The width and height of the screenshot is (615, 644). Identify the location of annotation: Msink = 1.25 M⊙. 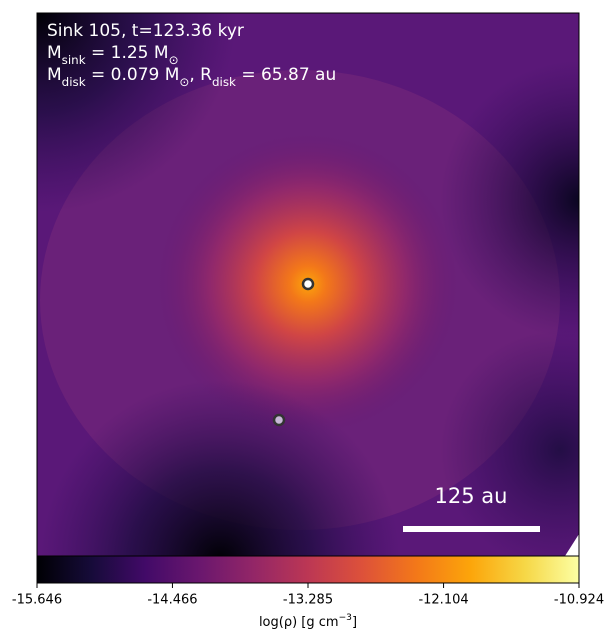
(113, 55).